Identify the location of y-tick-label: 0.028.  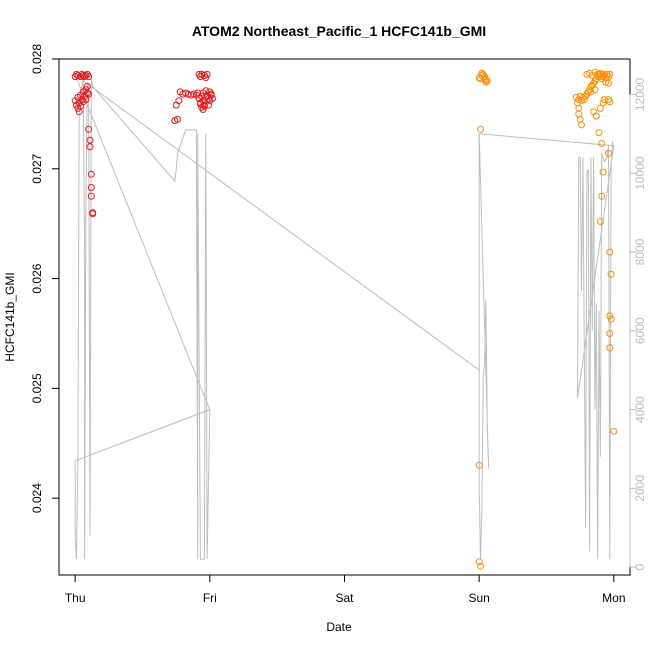
(37, 59).